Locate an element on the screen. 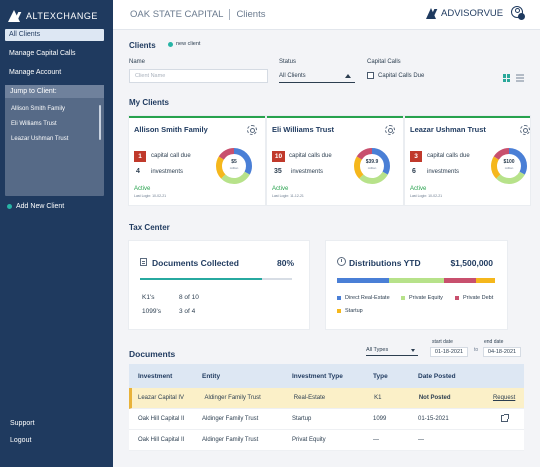 The image size is (540, 467). legend-private-equity: Private Equity is located at coordinates (422, 298).